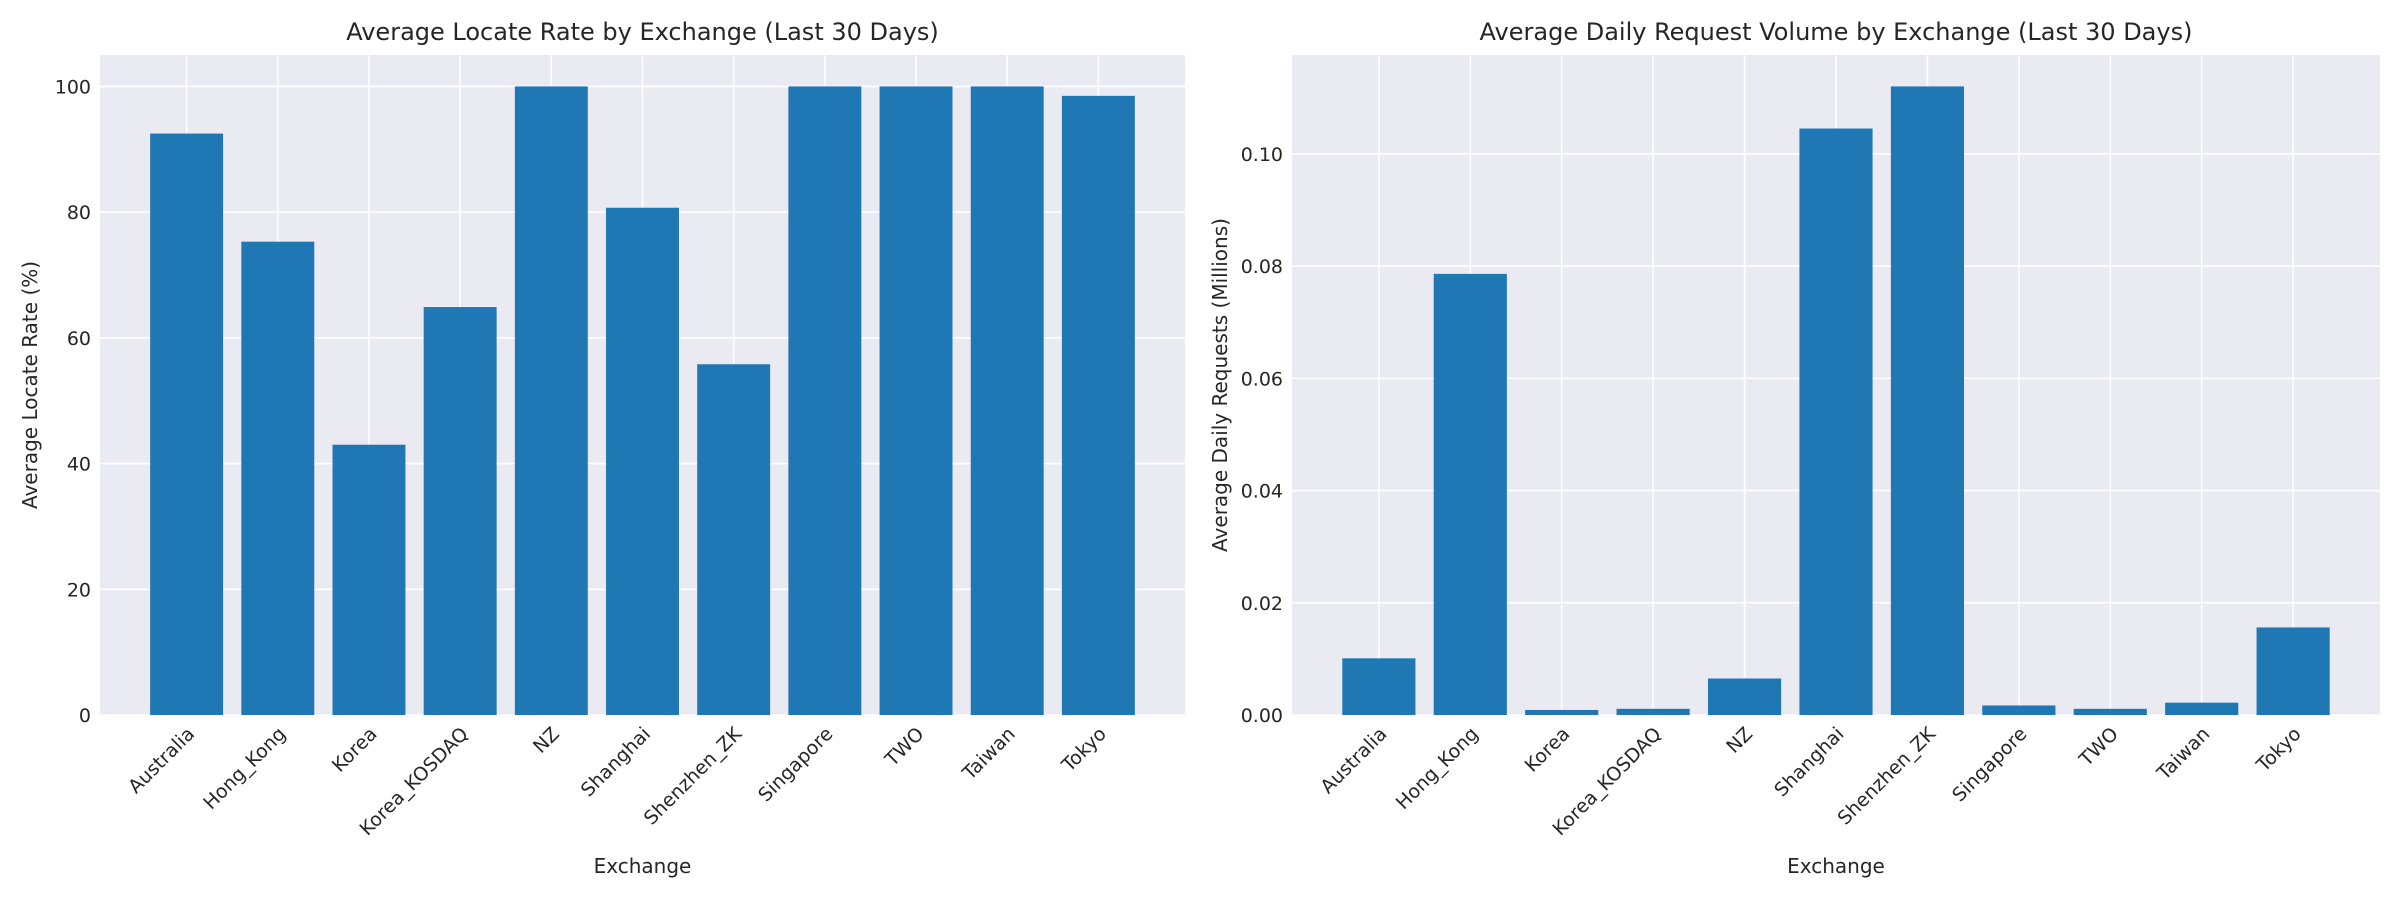  I want to click on request-volume-x-axis-label: Exchange, so click(1836, 866).